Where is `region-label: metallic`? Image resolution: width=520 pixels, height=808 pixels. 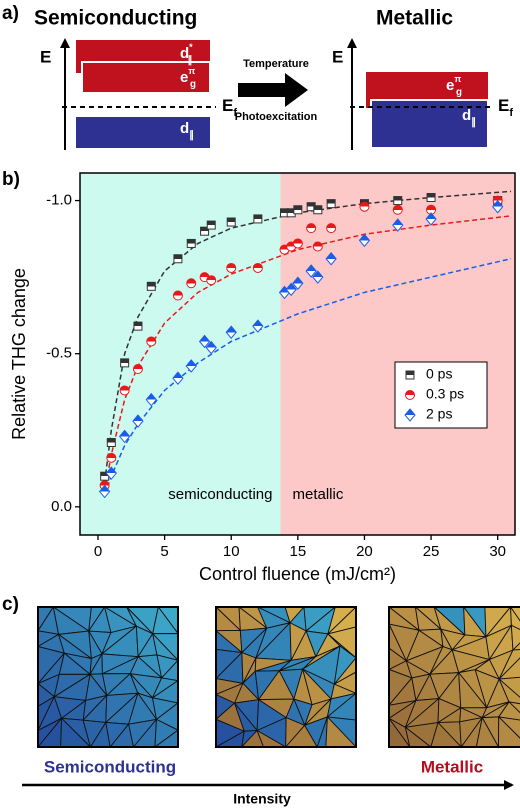 region-label: metallic is located at coordinates (318, 494).